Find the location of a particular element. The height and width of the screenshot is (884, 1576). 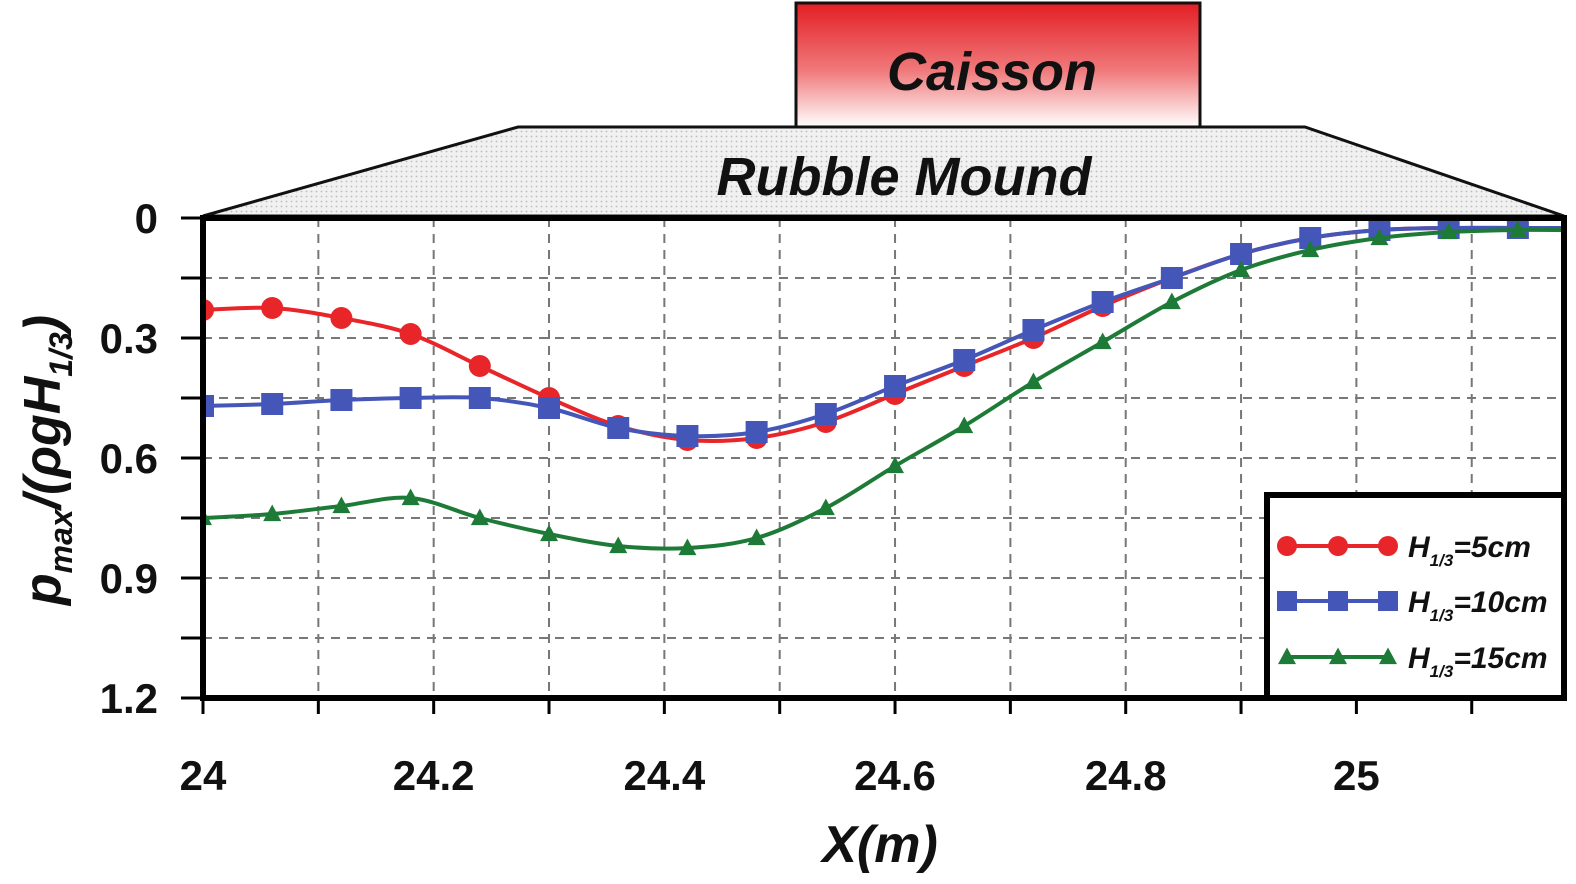

y-axis-label-mid: /(ρgH is located at coordinates (43, 443).